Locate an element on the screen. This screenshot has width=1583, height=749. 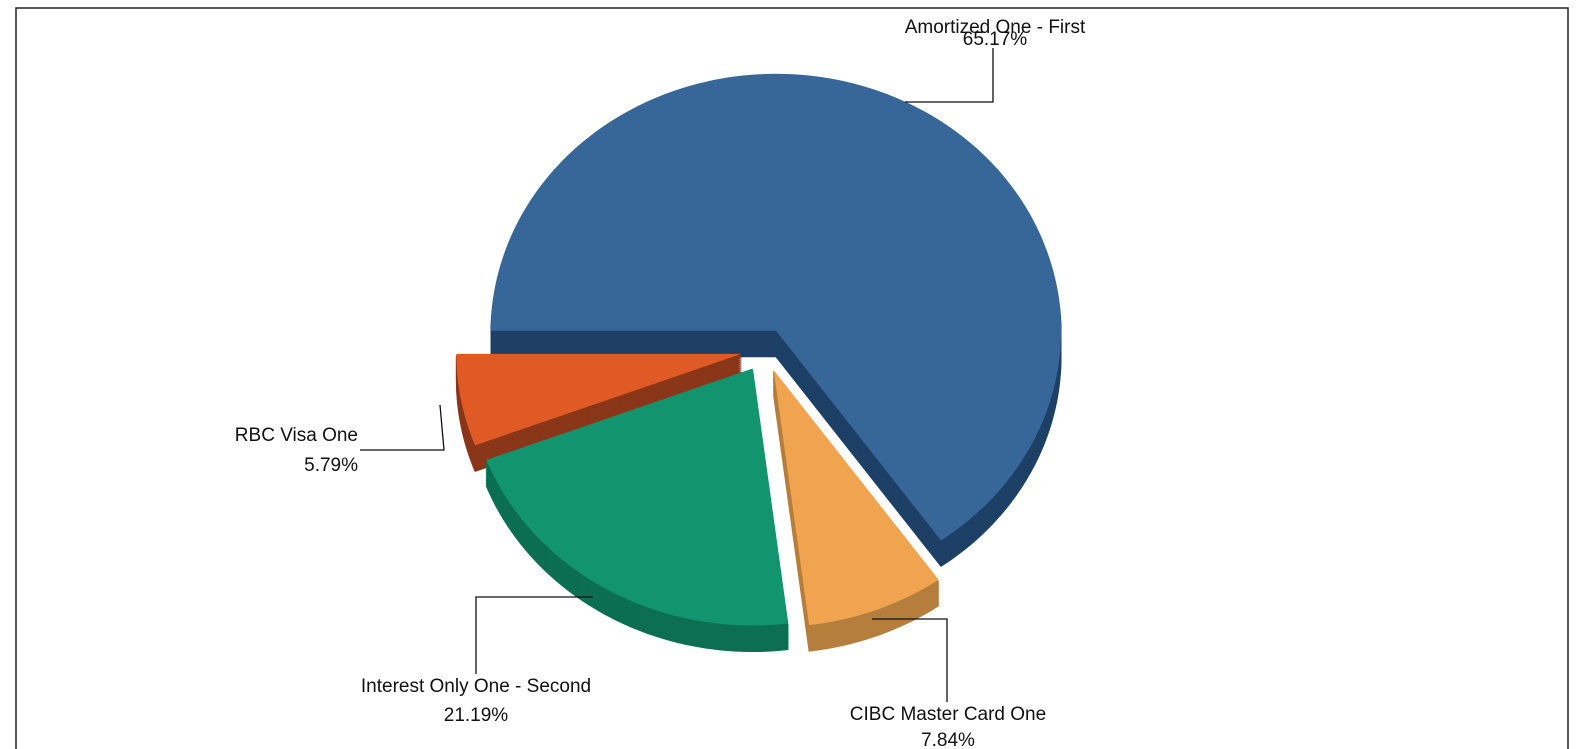
slice-label: CIBC Master Card One is located at coordinates (948, 714).